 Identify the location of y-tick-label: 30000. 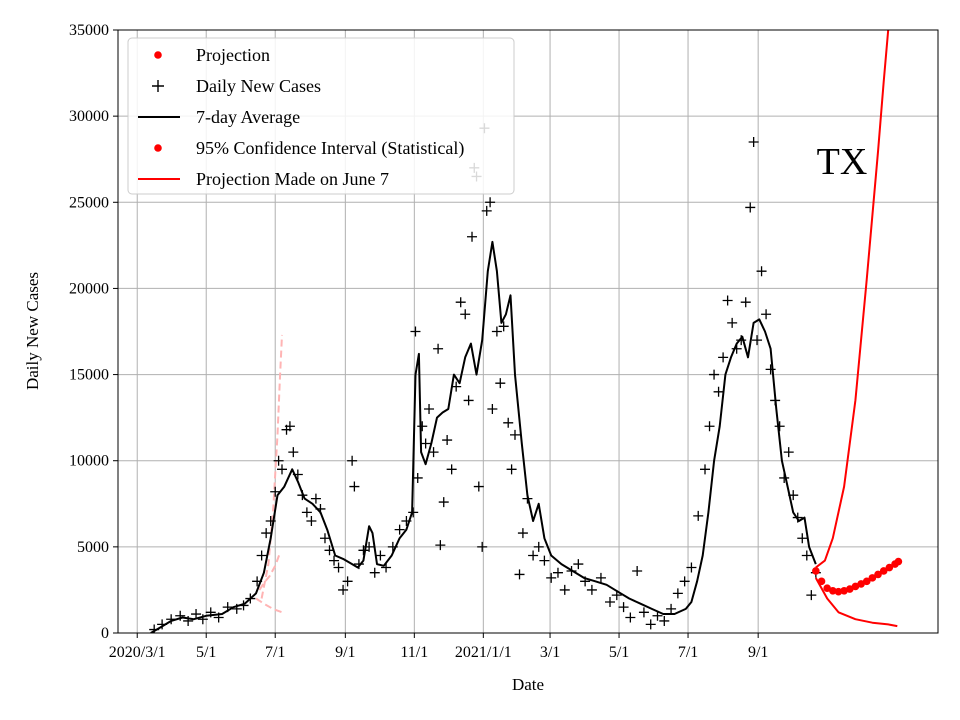
(89, 116).